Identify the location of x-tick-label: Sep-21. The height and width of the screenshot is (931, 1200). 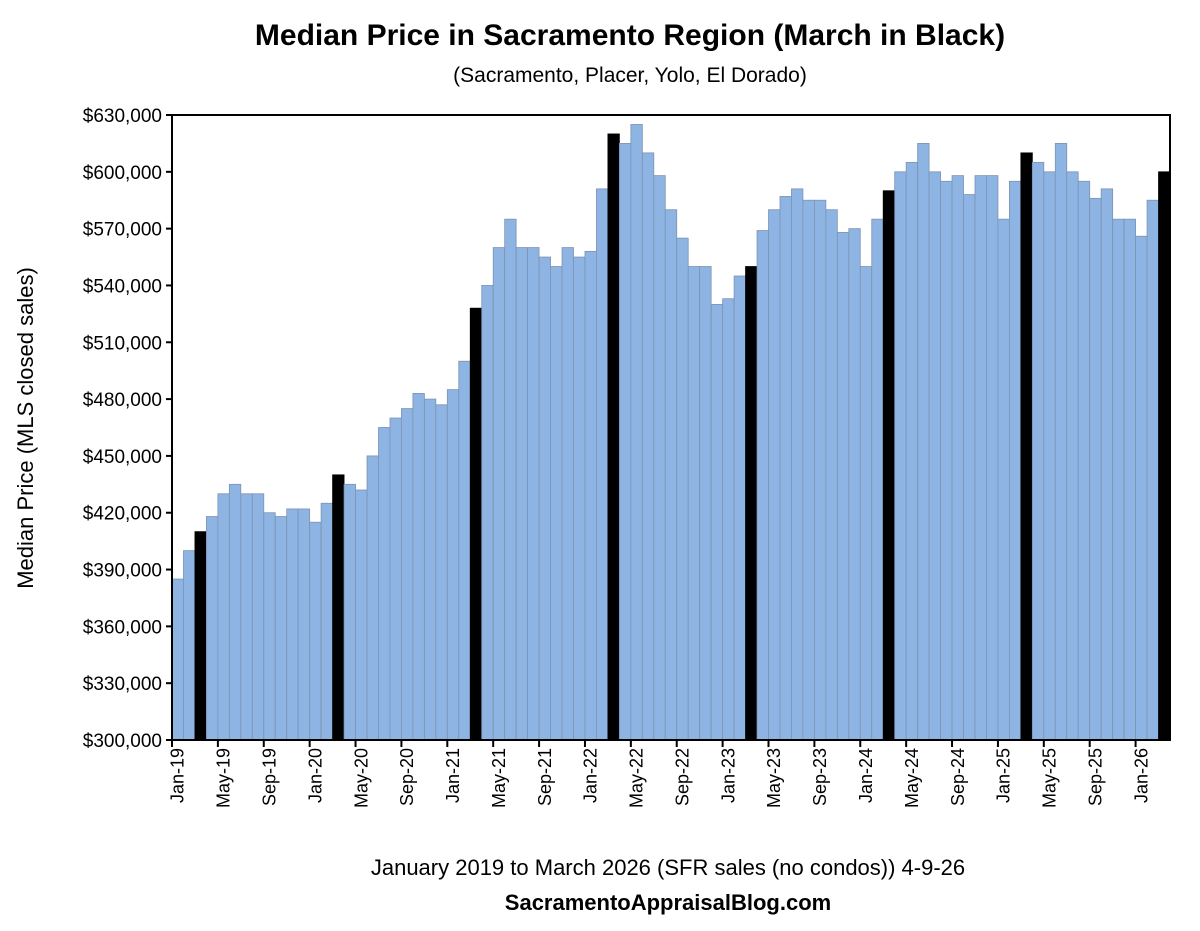
(545, 777).